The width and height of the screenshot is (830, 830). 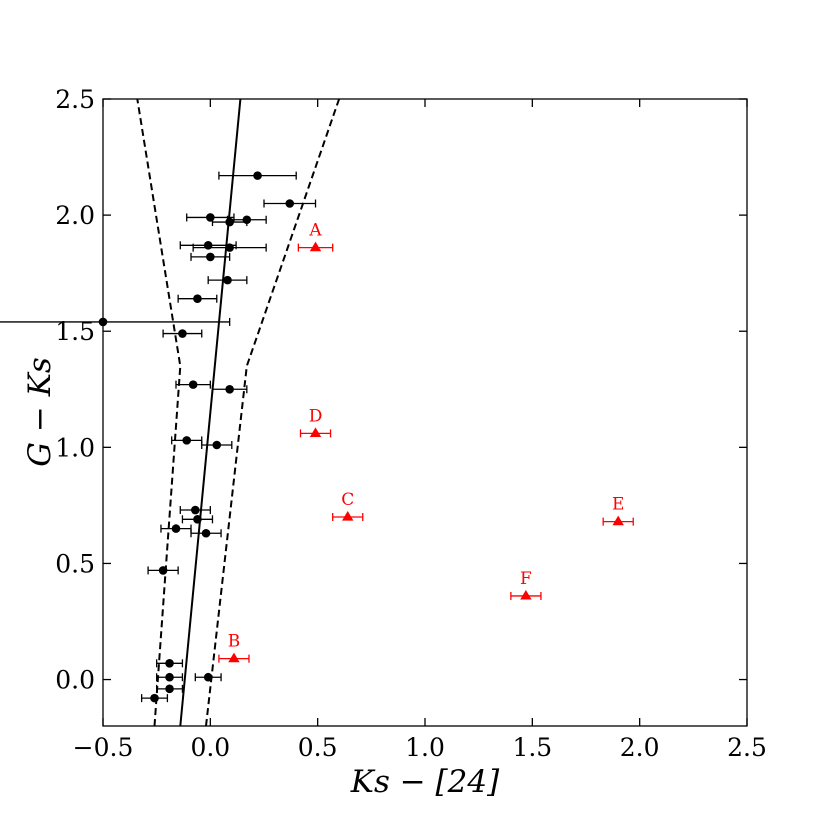 I want to click on point-label-B: B, so click(x=234, y=642).